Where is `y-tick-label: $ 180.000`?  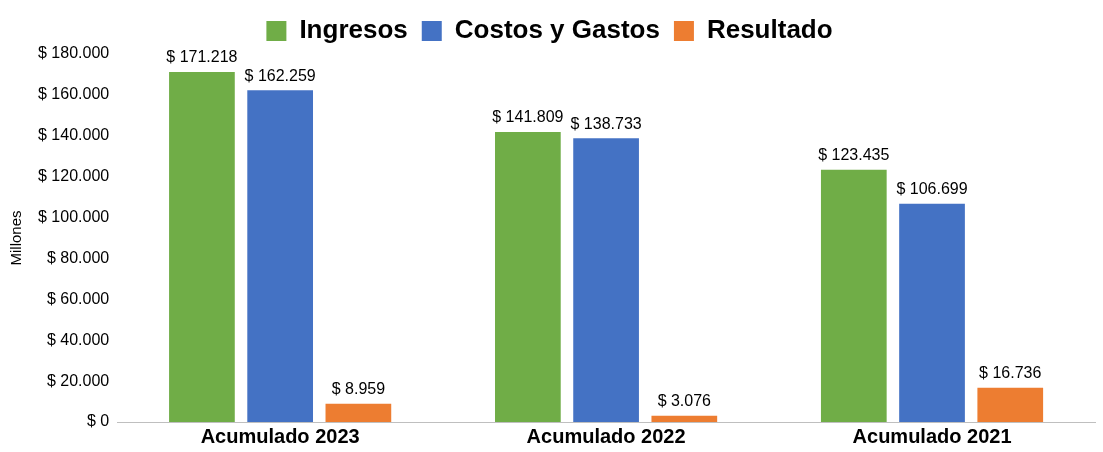
y-tick-label: $ 180.000 is located at coordinates (73, 53).